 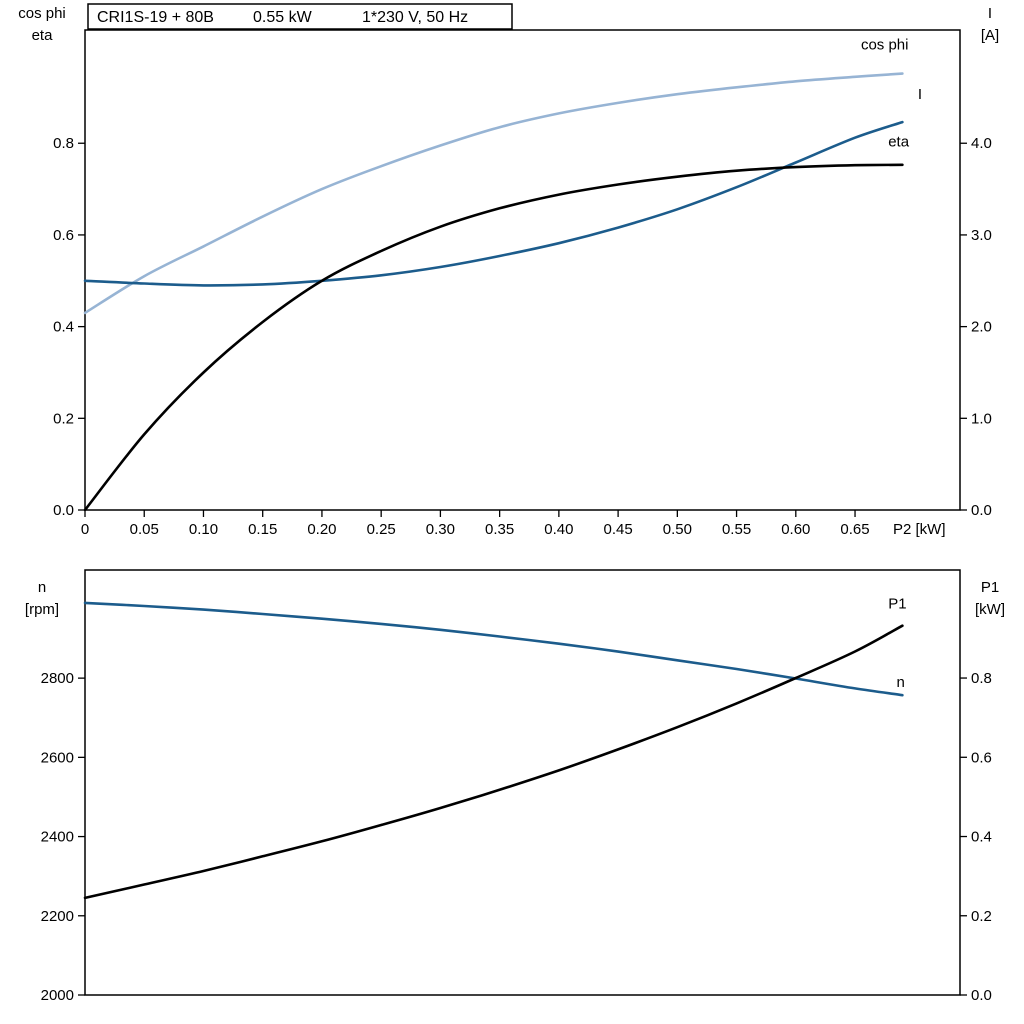 I want to click on left-axis-title: cos phi, so click(x=42, y=13).